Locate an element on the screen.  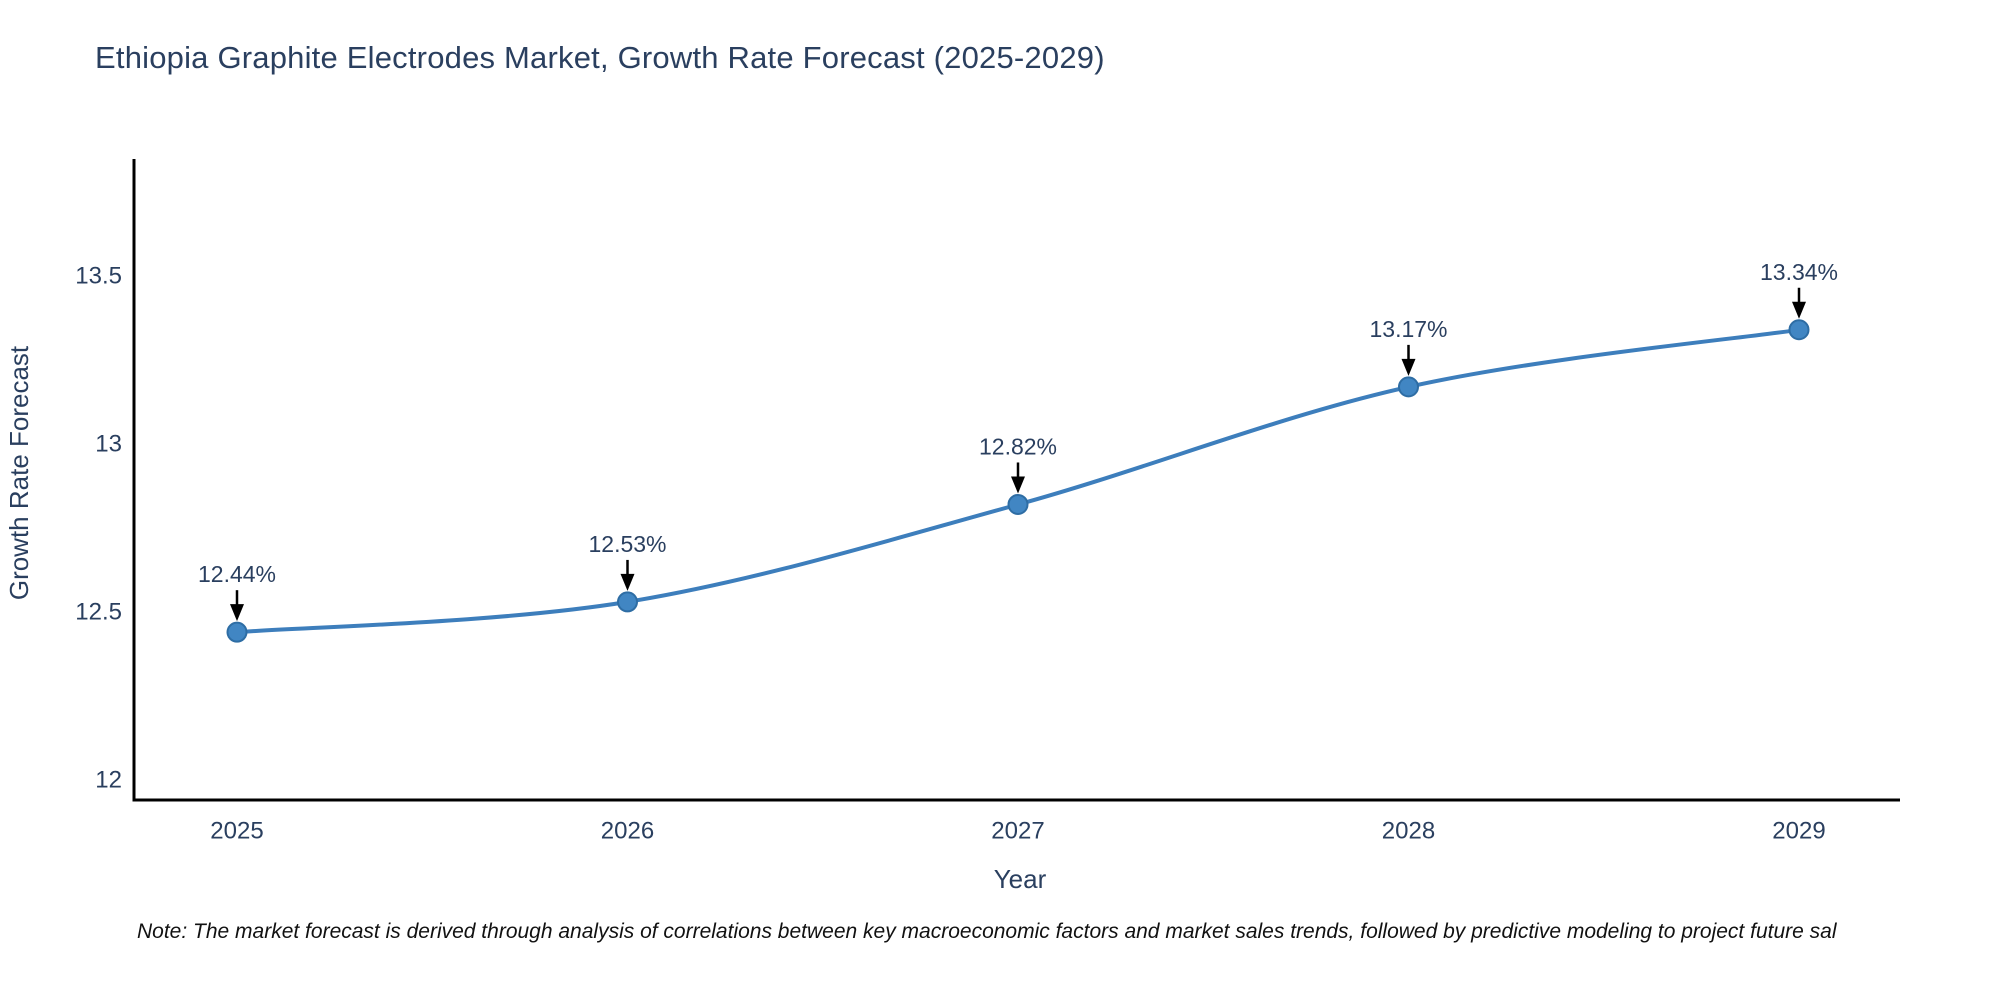
x-tick-label: 2029 is located at coordinates (1798, 831).